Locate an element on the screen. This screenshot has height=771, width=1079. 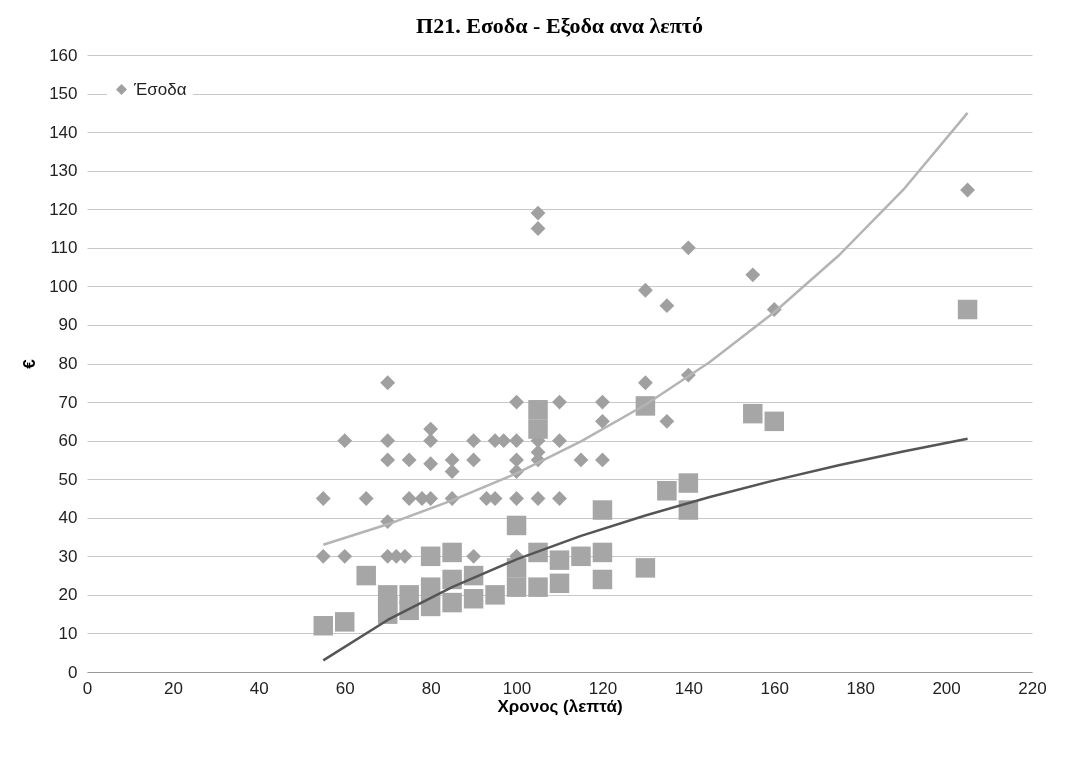
y-tick-label: 120 is located at coordinates (63, 209).